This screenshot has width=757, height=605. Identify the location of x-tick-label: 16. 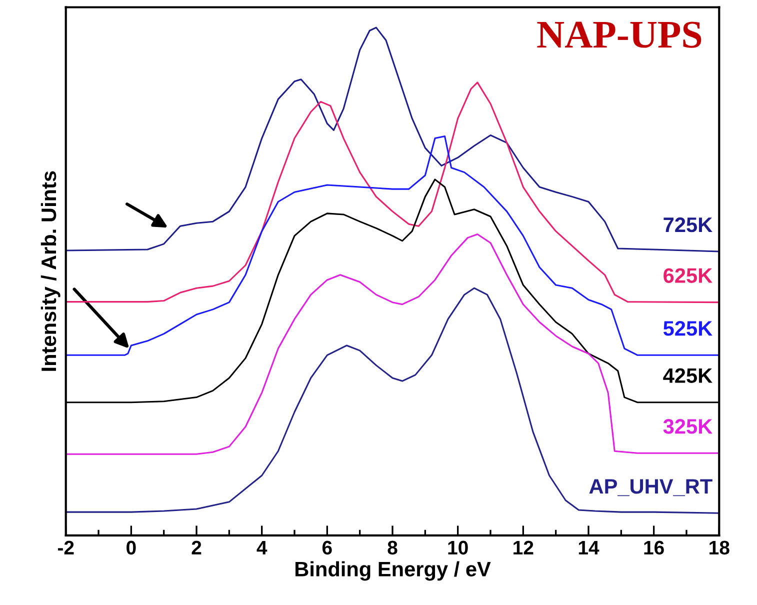
(654, 547).